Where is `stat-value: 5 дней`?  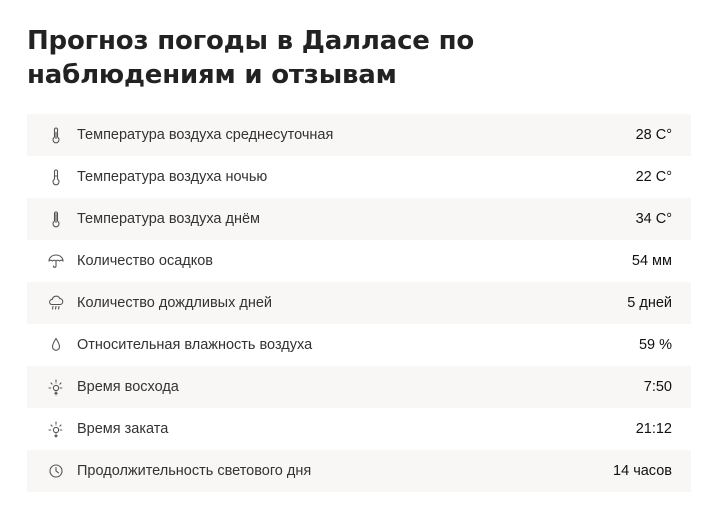
stat-value: 5 дней is located at coordinates (649, 303).